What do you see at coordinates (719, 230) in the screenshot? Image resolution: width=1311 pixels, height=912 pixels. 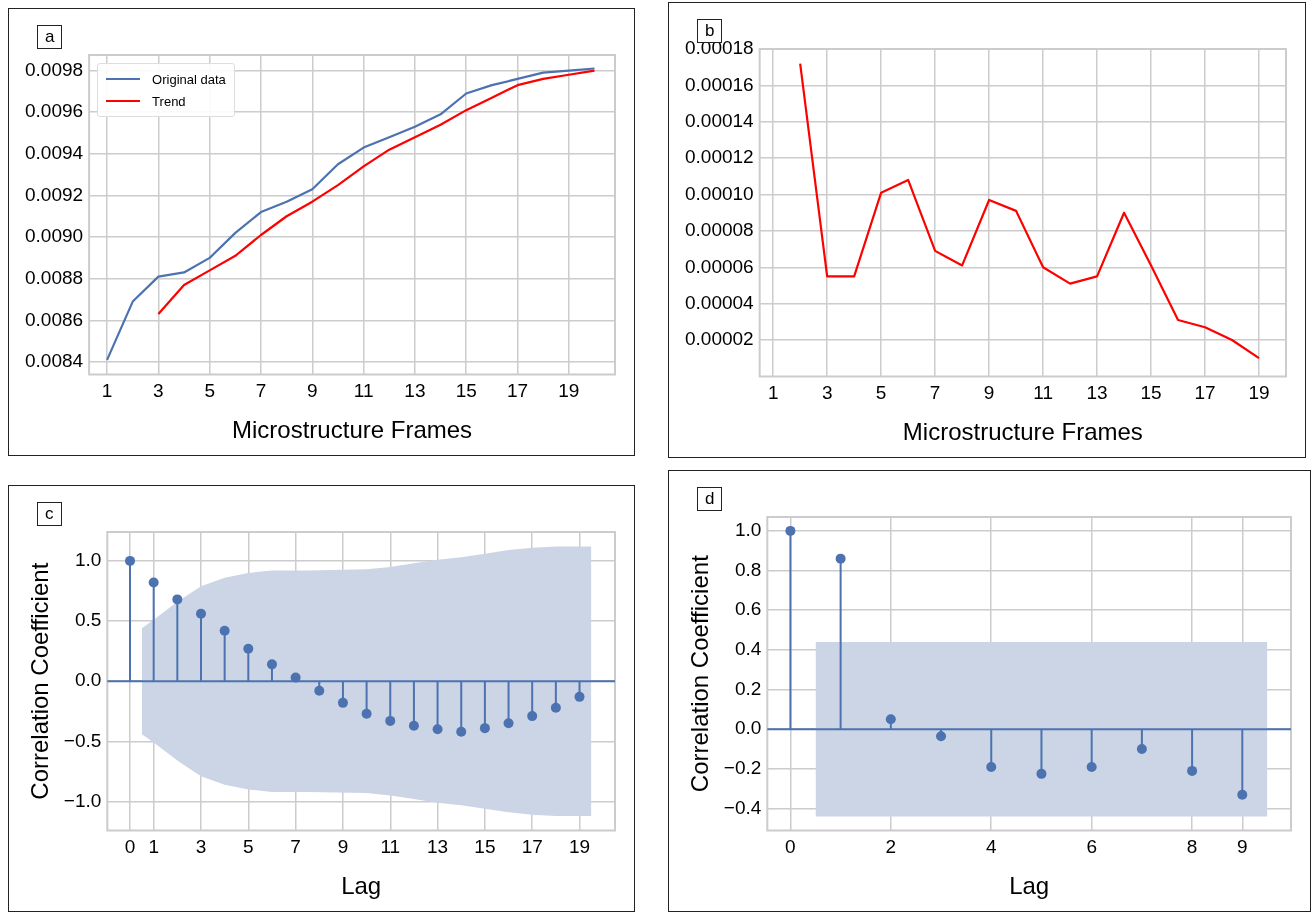 I see `y-tick-label: 0.00008` at bounding box center [719, 230].